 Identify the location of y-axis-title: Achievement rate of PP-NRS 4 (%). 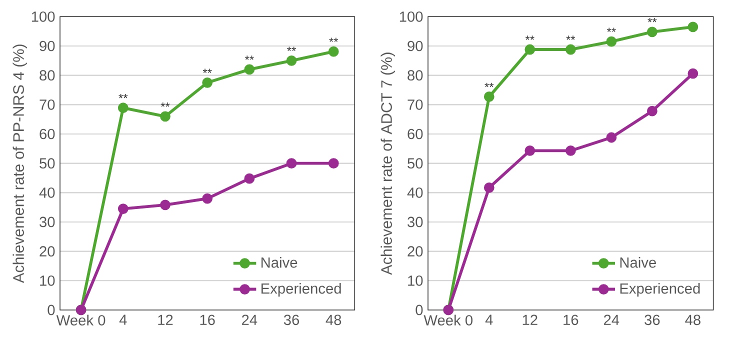
(20, 164).